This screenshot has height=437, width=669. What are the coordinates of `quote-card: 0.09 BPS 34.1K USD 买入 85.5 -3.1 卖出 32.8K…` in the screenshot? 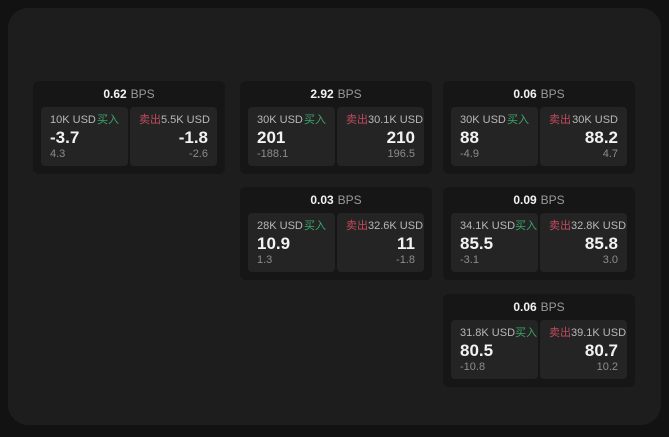 It's located at (539, 233).